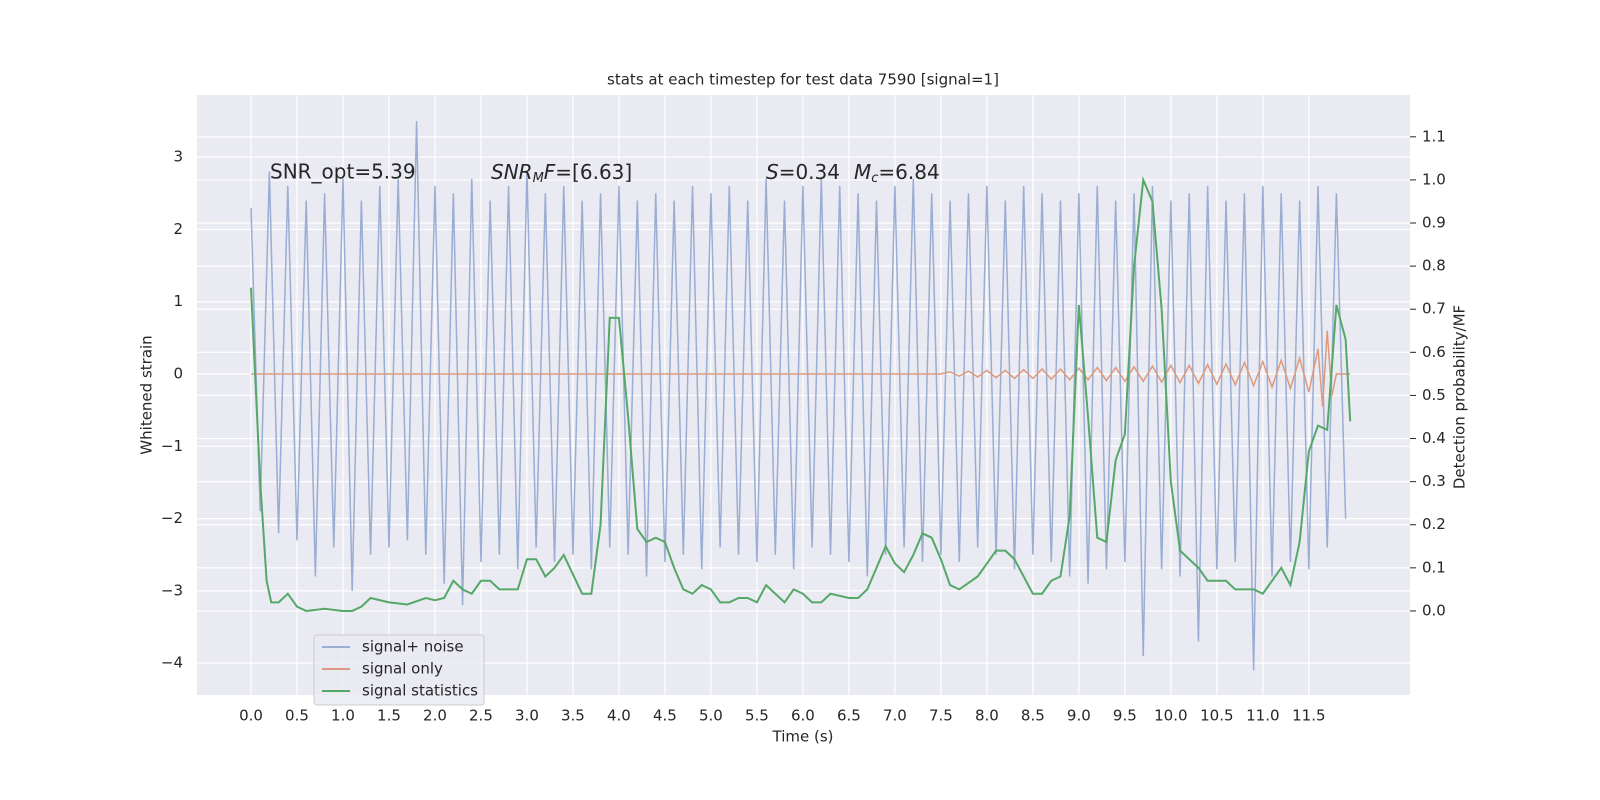 This screenshot has height=800, width=1600. I want to click on annotation-part: =0.34, so click(809, 172).